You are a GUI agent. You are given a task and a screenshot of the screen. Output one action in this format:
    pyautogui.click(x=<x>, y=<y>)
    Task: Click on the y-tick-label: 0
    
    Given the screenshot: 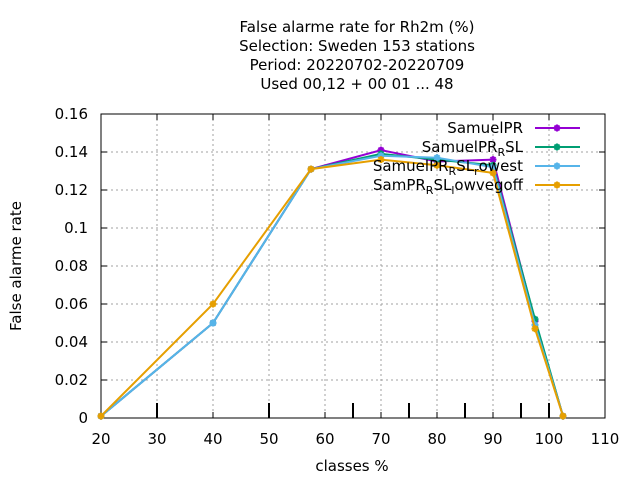 What is the action you would take?
    pyautogui.click(x=83, y=418)
    